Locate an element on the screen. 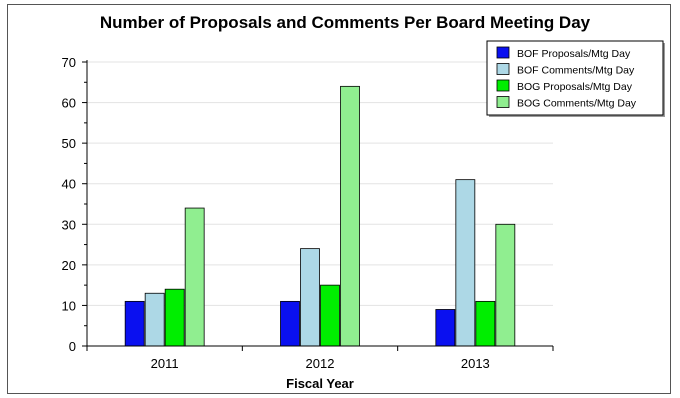 The height and width of the screenshot is (398, 680). bar-series3-cat1 is located at coordinates (350, 216).